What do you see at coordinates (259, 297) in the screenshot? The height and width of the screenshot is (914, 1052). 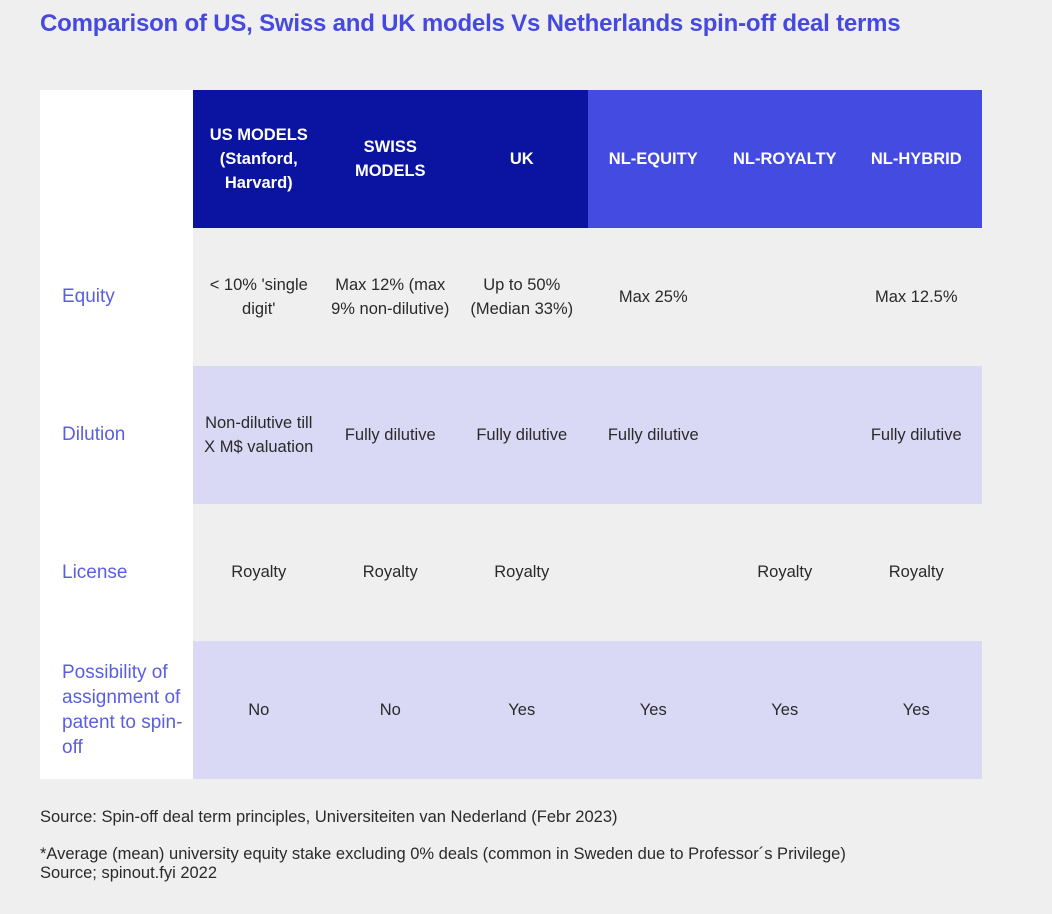 I see `table-cell: < 10% 'single digit'` at bounding box center [259, 297].